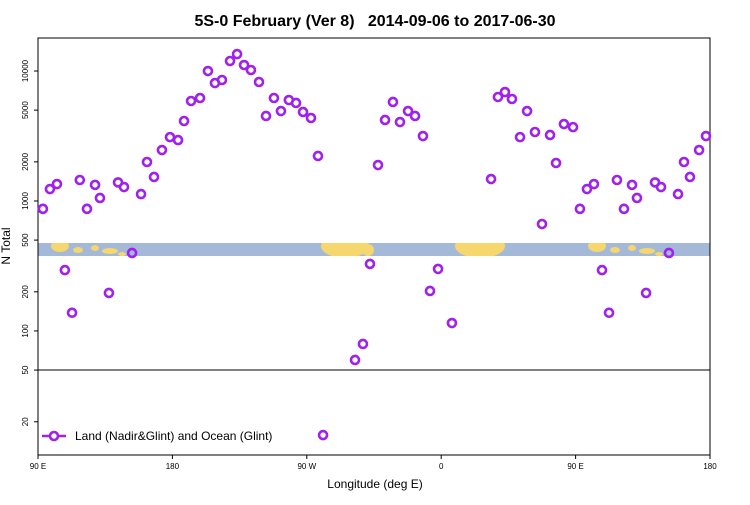 Image resolution: width=750 pixels, height=505 pixels. Describe the element at coordinates (25, 201) in the screenshot. I see `y-tick-label: 1000` at that location.